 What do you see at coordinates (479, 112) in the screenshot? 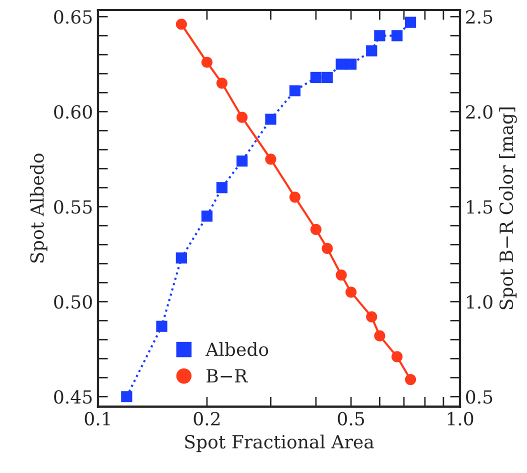
I see `y2-tick-label: 2.0` at bounding box center [479, 112].